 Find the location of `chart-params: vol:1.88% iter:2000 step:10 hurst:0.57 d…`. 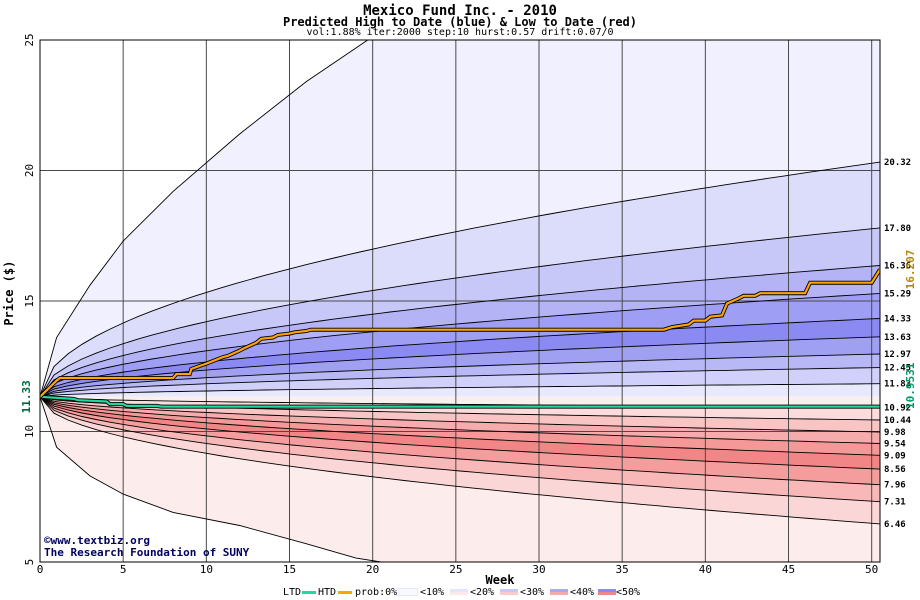

chart-params: vol:1.88% iter:2000 step:10 hurst:0.57 d… is located at coordinates (460, 32).